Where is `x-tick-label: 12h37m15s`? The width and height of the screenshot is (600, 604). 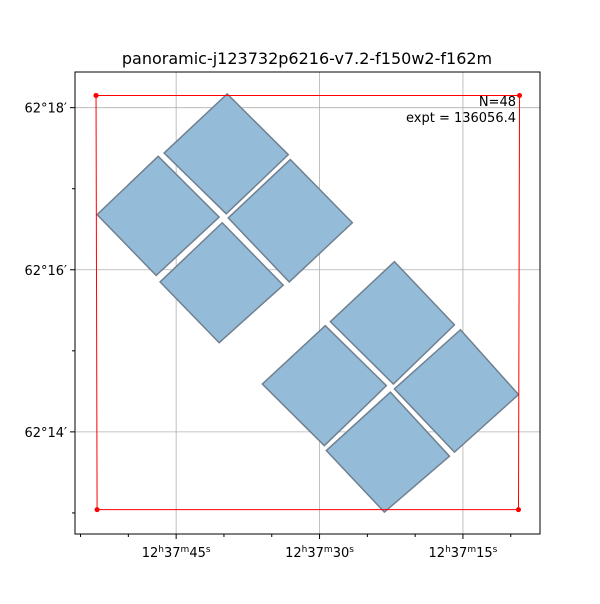 x-tick-label: 12h37m15s is located at coordinates (463, 553).